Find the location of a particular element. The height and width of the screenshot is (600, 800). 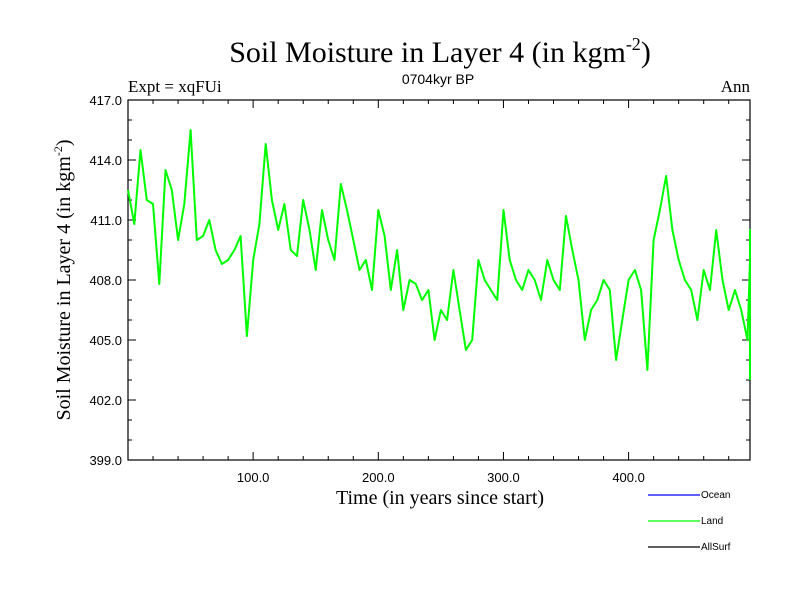

chart-title: Soil Moisture in Layer 4 (in kgm-2) is located at coordinates (440, 51).